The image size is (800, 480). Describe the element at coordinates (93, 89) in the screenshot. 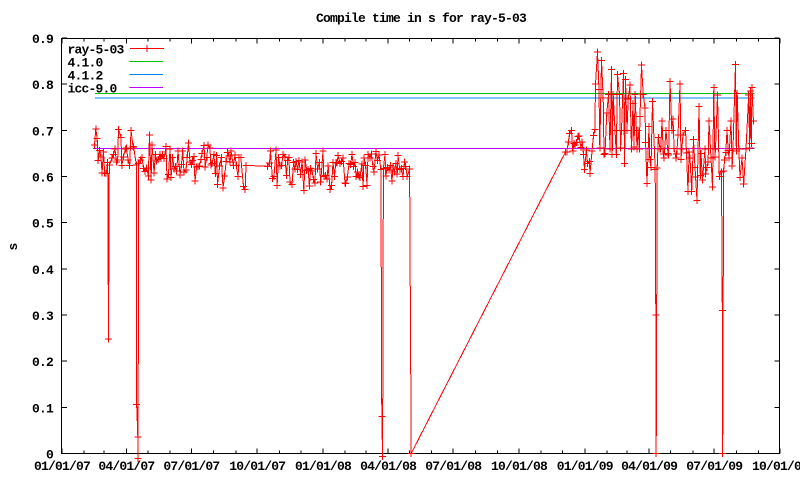

I see `svg-text: icc-9.0` at that location.